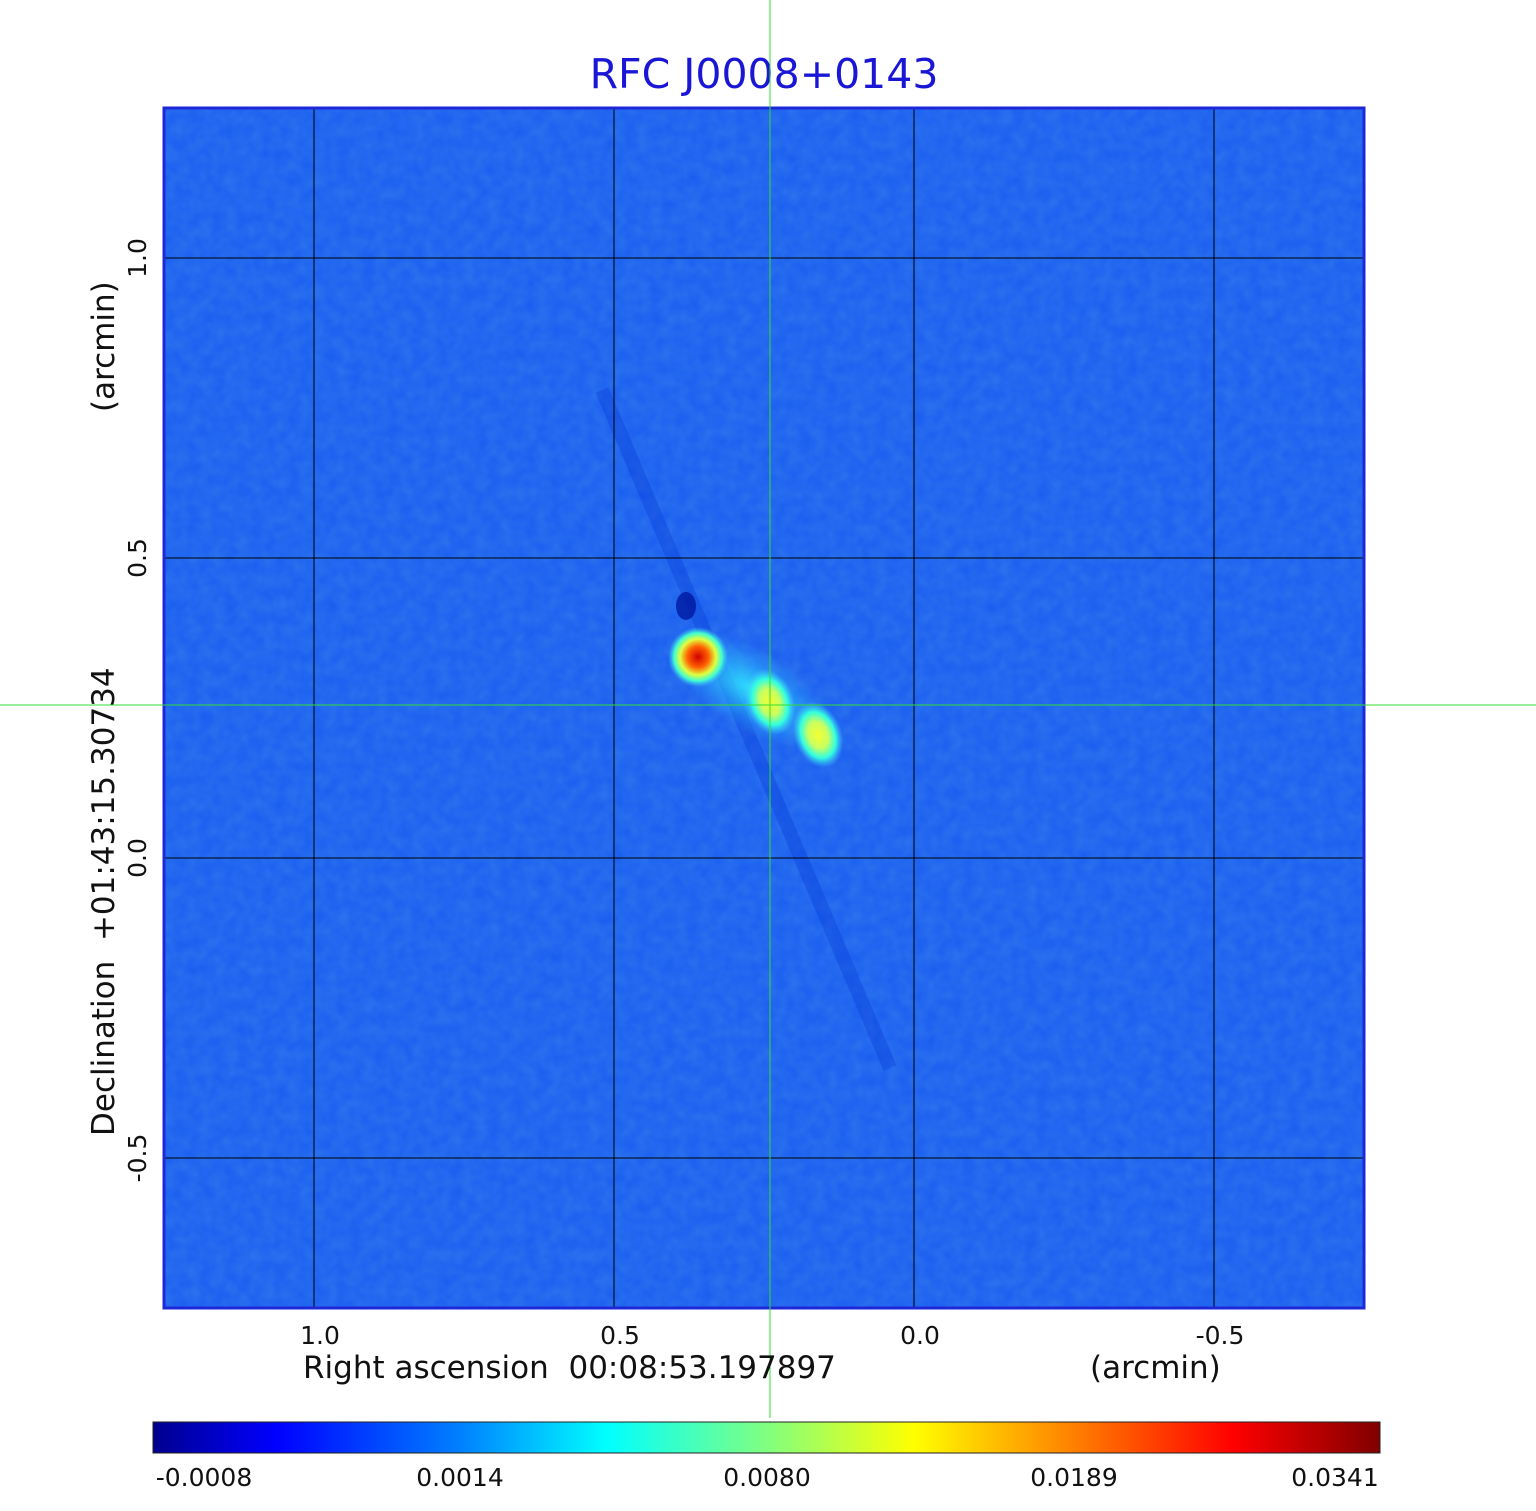  Describe the element at coordinates (1220, 1335) in the screenshot. I see `x-tick-label: -0.5` at that location.